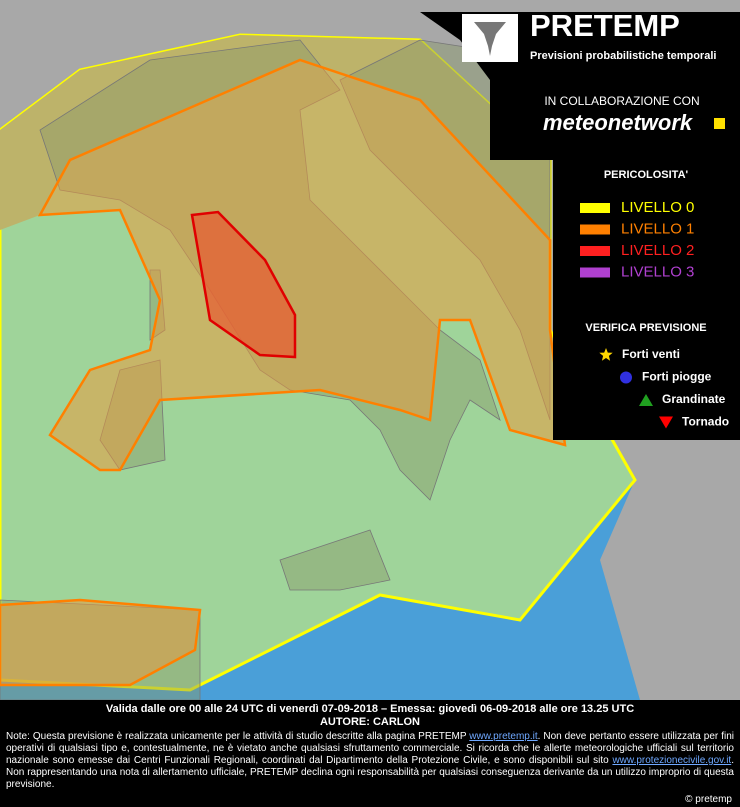 The image size is (740, 807). Describe the element at coordinates (657, 228) in the screenshot. I see `level-label: LIVELLO 1` at that location.